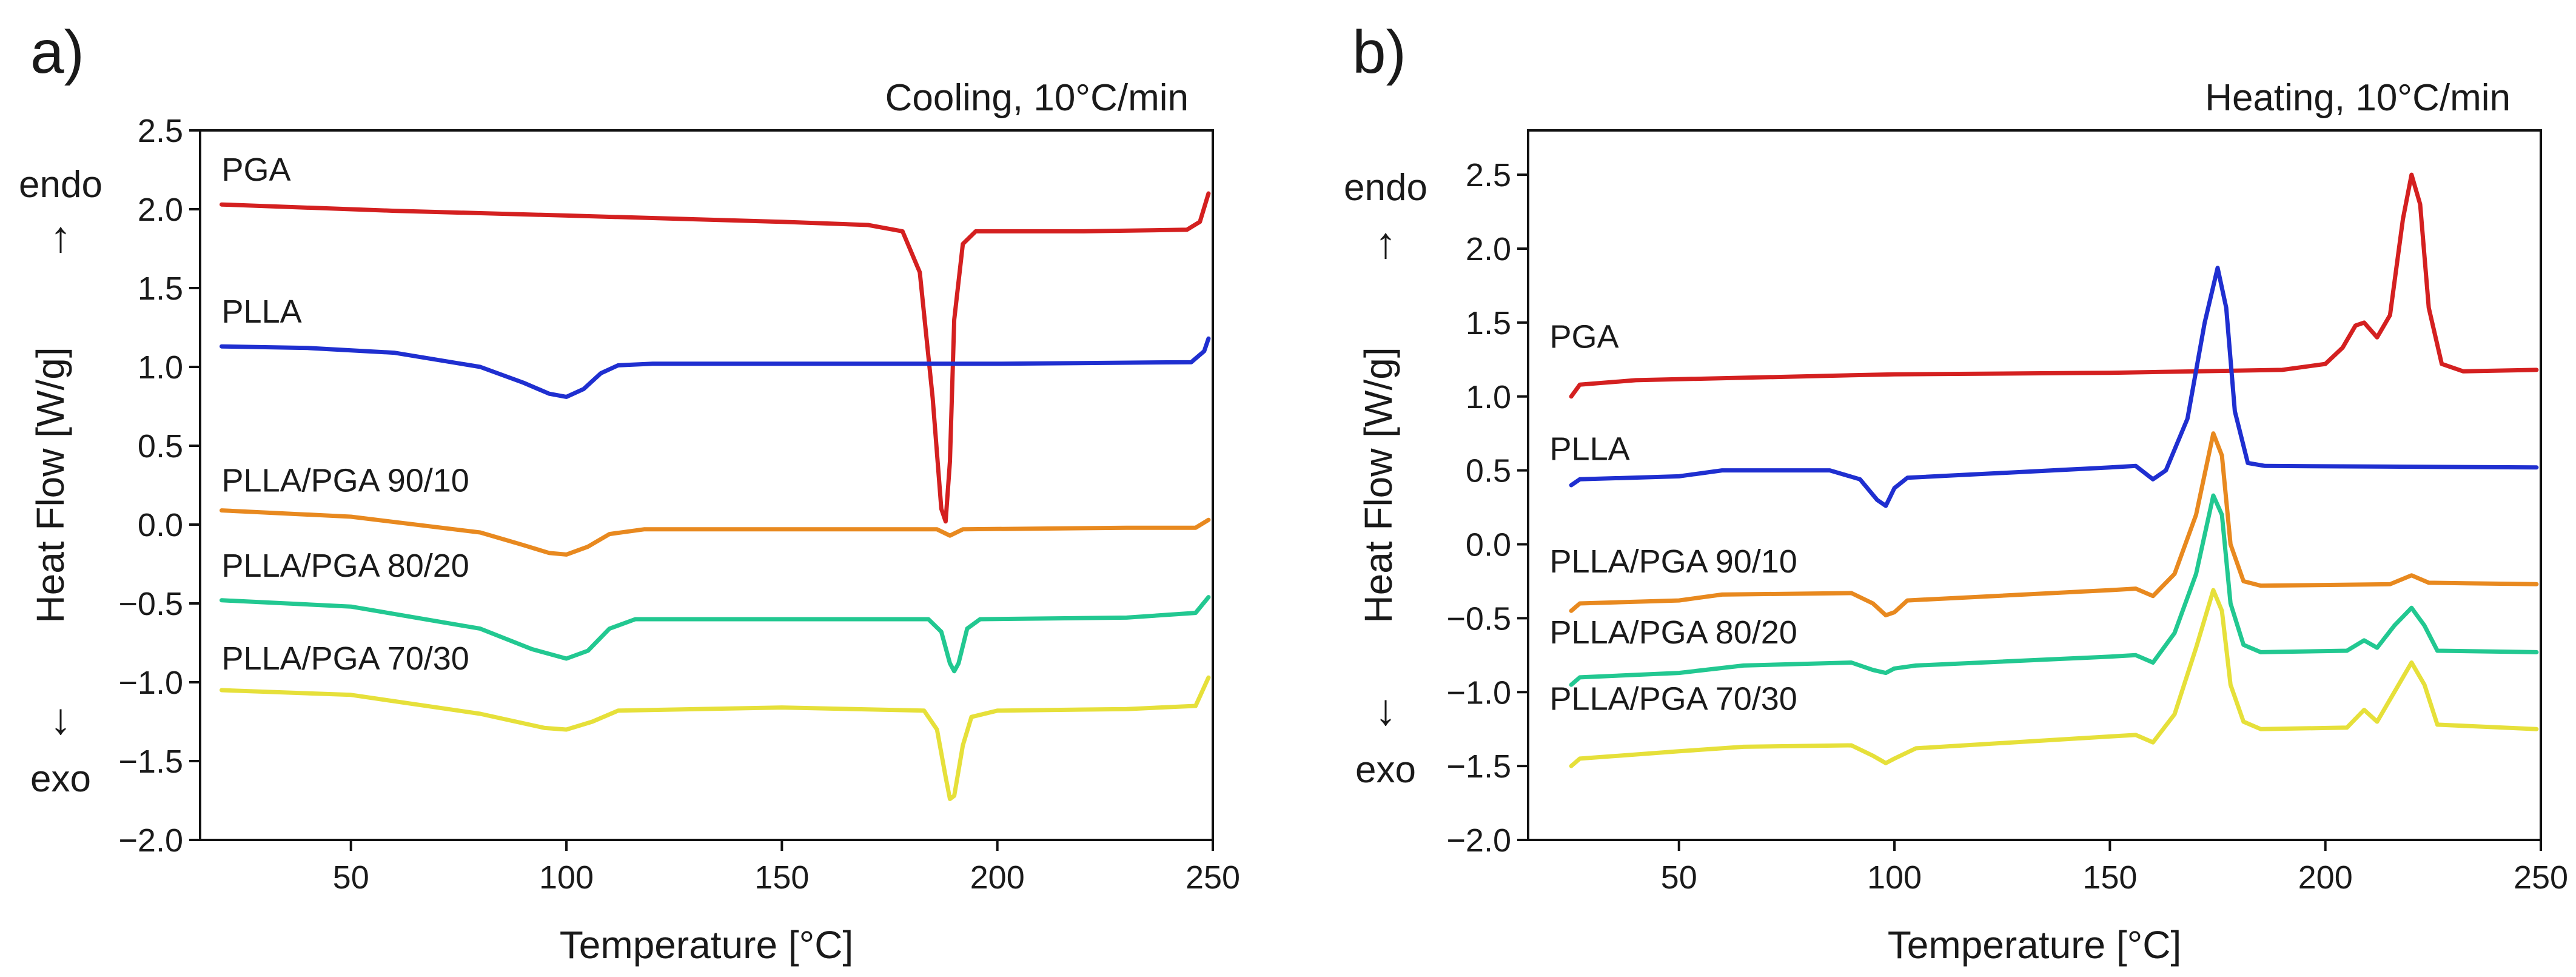  What do you see at coordinates (1489, 397) in the screenshot?
I see `panel-b-y-tick-label: 1.0` at bounding box center [1489, 397].